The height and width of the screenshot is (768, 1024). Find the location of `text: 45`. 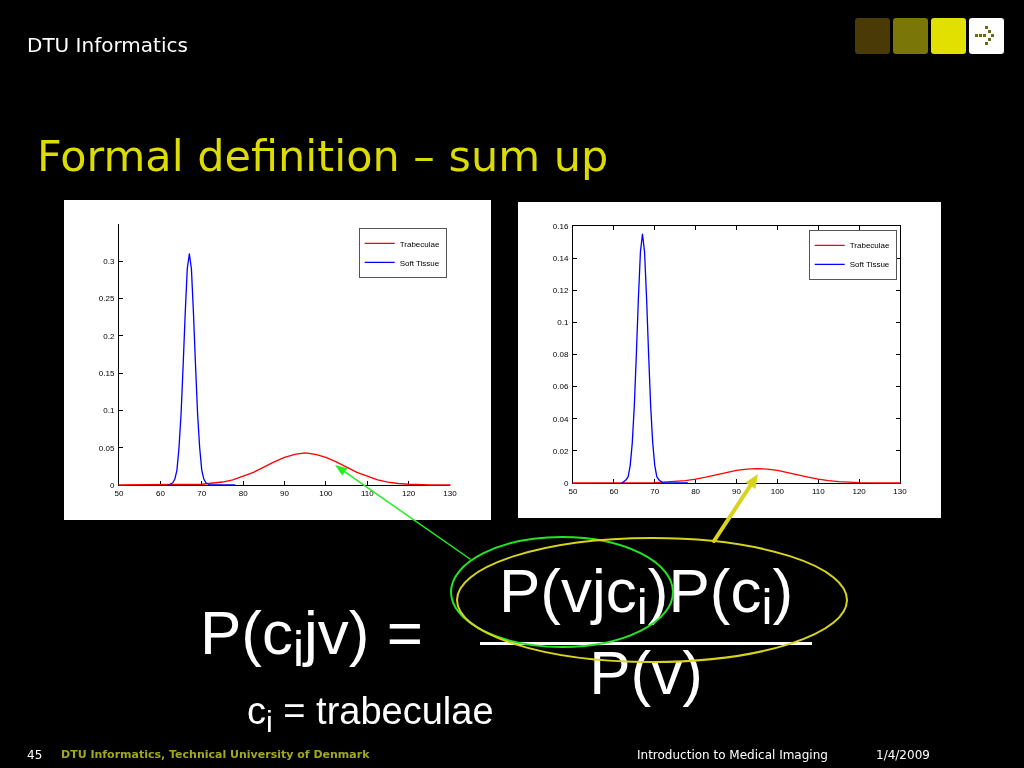

text: 45 is located at coordinates (35, 755).